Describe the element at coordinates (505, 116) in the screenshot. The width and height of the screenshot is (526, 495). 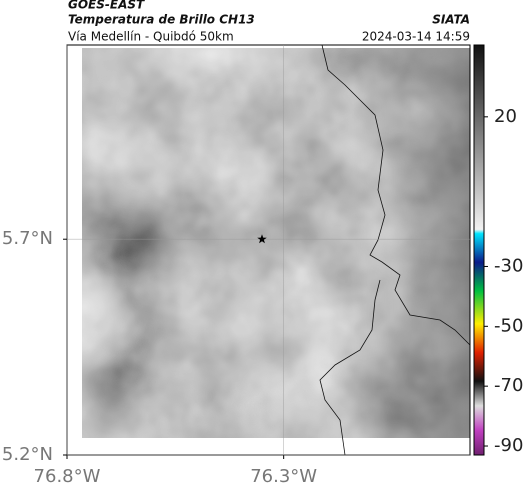
I see `colorbar-tick-label: 20` at that location.